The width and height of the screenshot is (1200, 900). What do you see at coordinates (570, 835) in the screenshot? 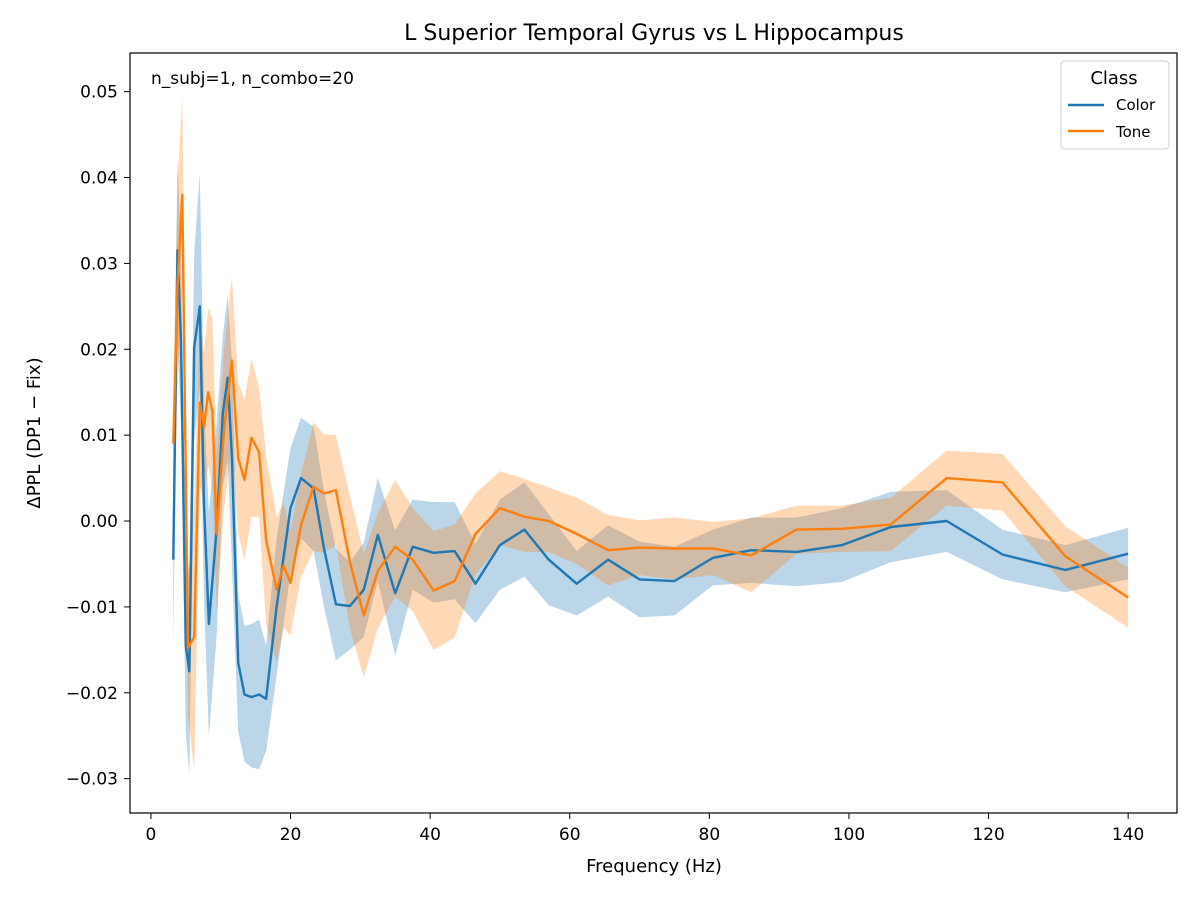
I see `x-tick-label: 60` at bounding box center [570, 835].